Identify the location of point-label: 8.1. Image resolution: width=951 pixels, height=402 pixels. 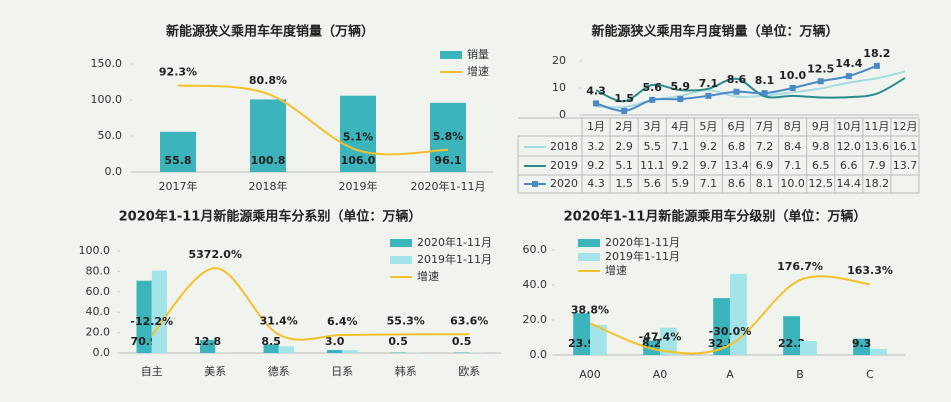
(765, 80).